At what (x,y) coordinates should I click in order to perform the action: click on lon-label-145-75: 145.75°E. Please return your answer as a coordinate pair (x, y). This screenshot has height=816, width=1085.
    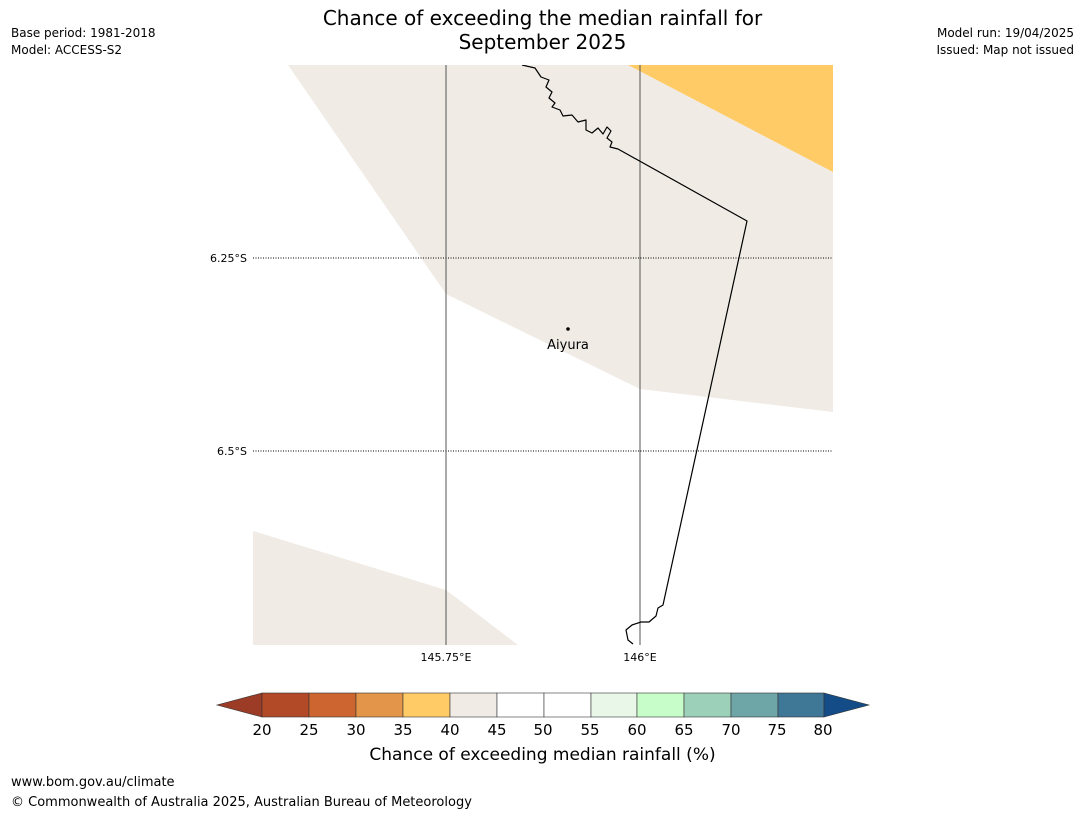
    Looking at the image, I should click on (446, 657).